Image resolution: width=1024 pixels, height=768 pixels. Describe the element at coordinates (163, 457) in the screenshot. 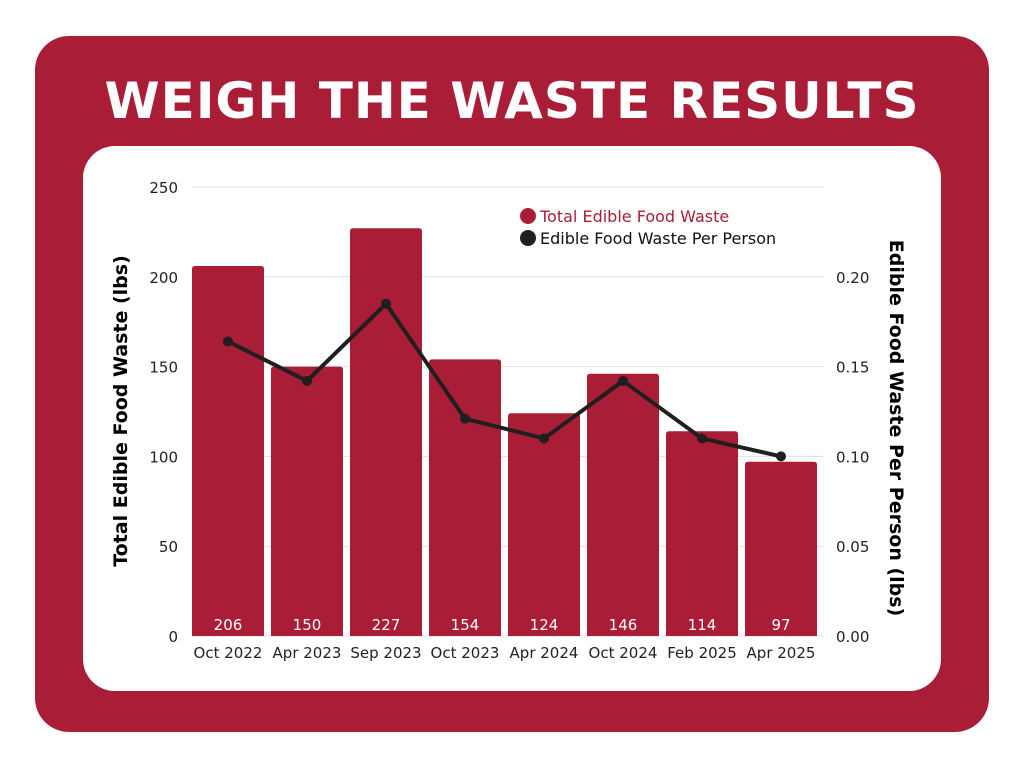

I see `y-tick-label: 100` at that location.